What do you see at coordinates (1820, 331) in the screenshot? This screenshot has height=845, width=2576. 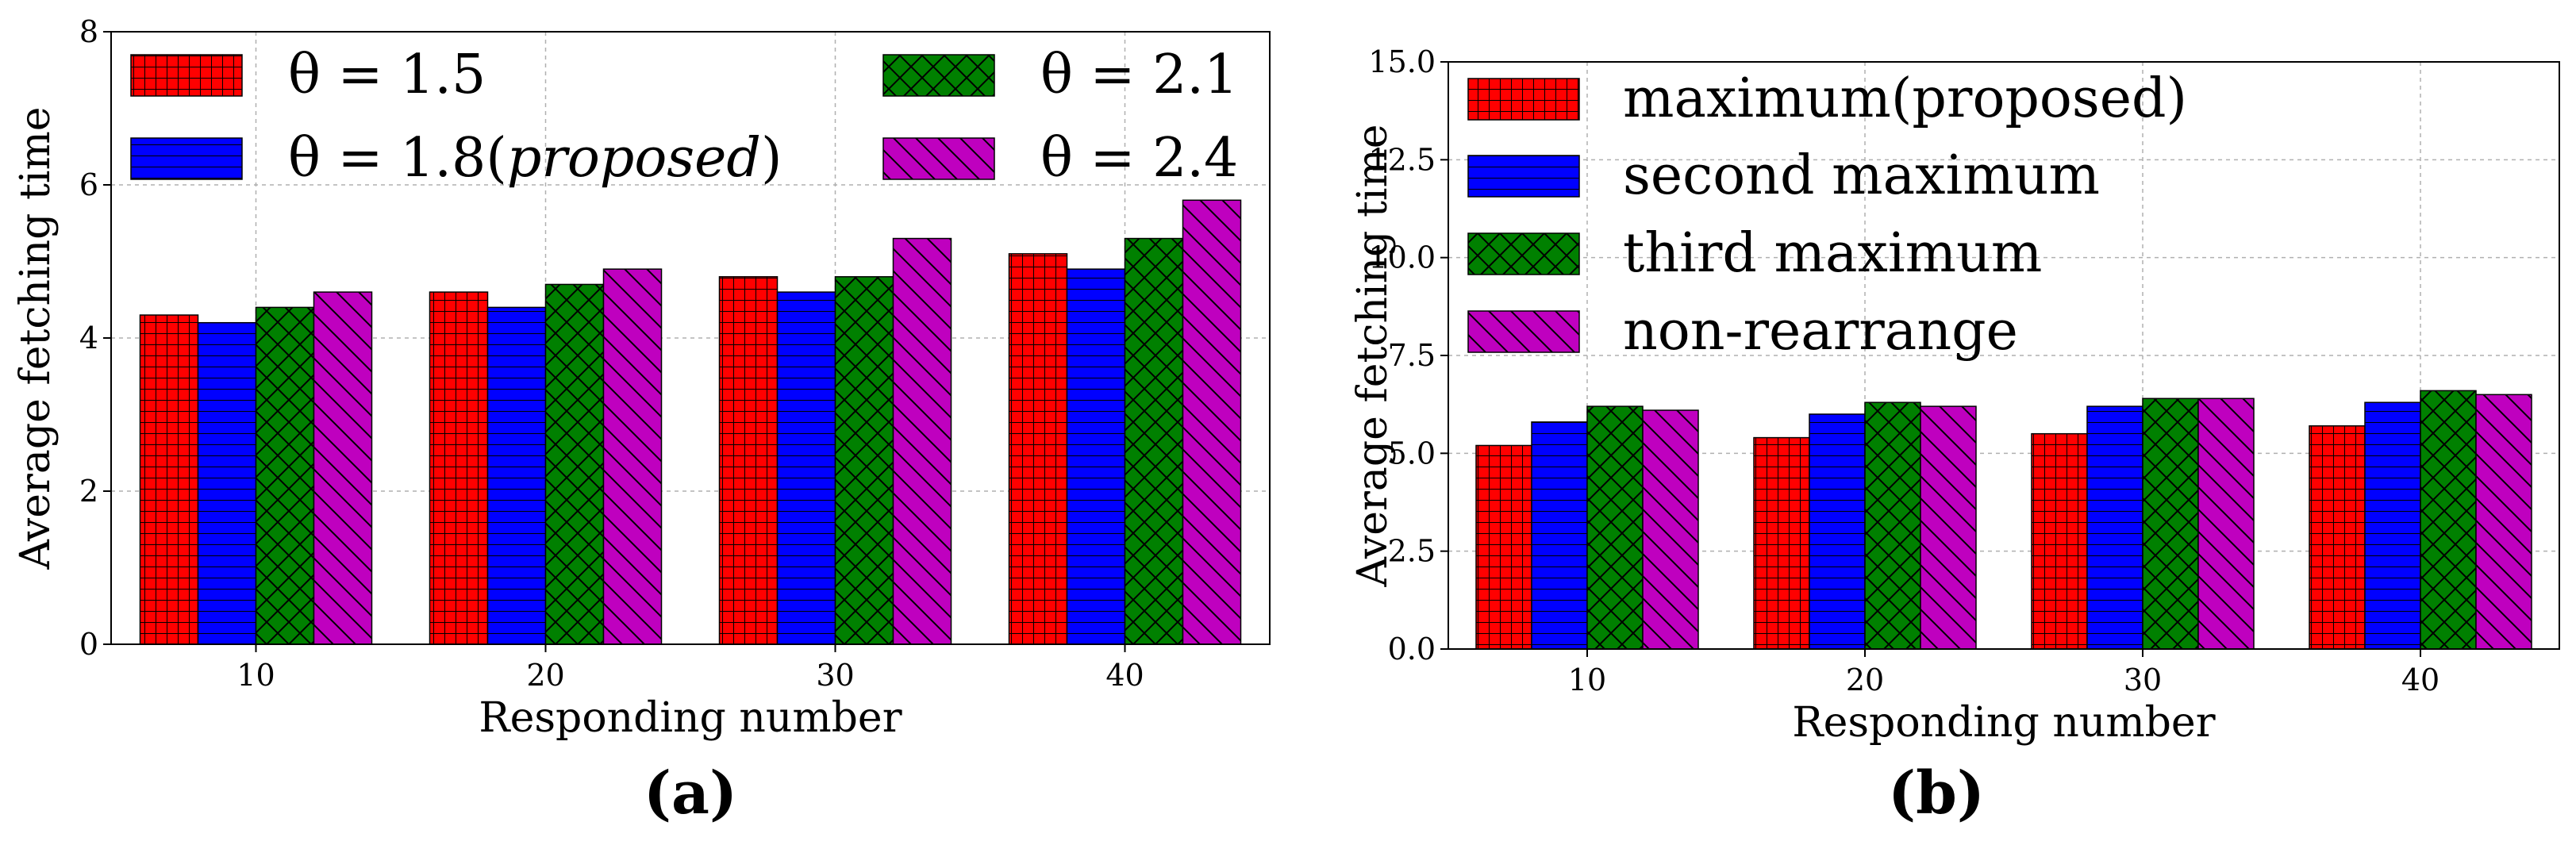 I see `legend-label: non-rearrange` at bounding box center [1820, 331].